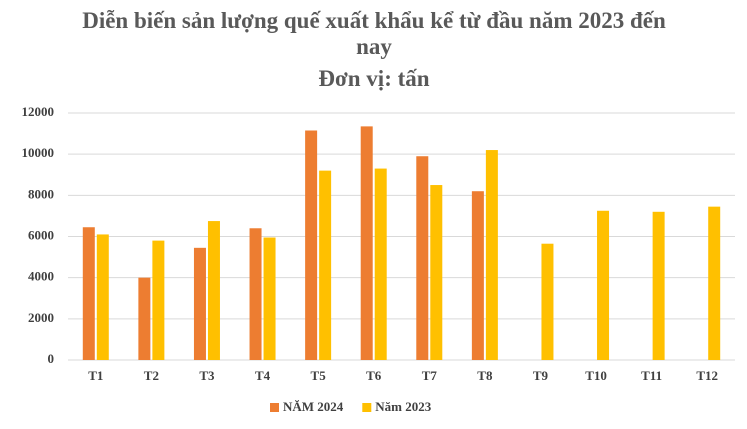 This screenshot has height=429, width=747. I want to click on x-tick-label: T9, so click(541, 375).